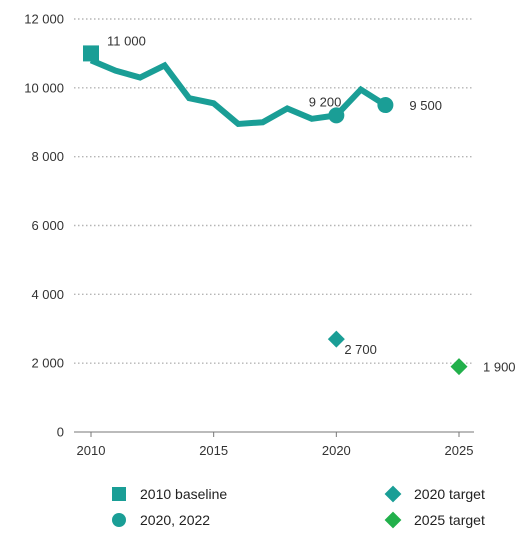 This screenshot has width=528, height=534. What do you see at coordinates (119, 520) in the screenshot?
I see `circle-icon` at bounding box center [119, 520].